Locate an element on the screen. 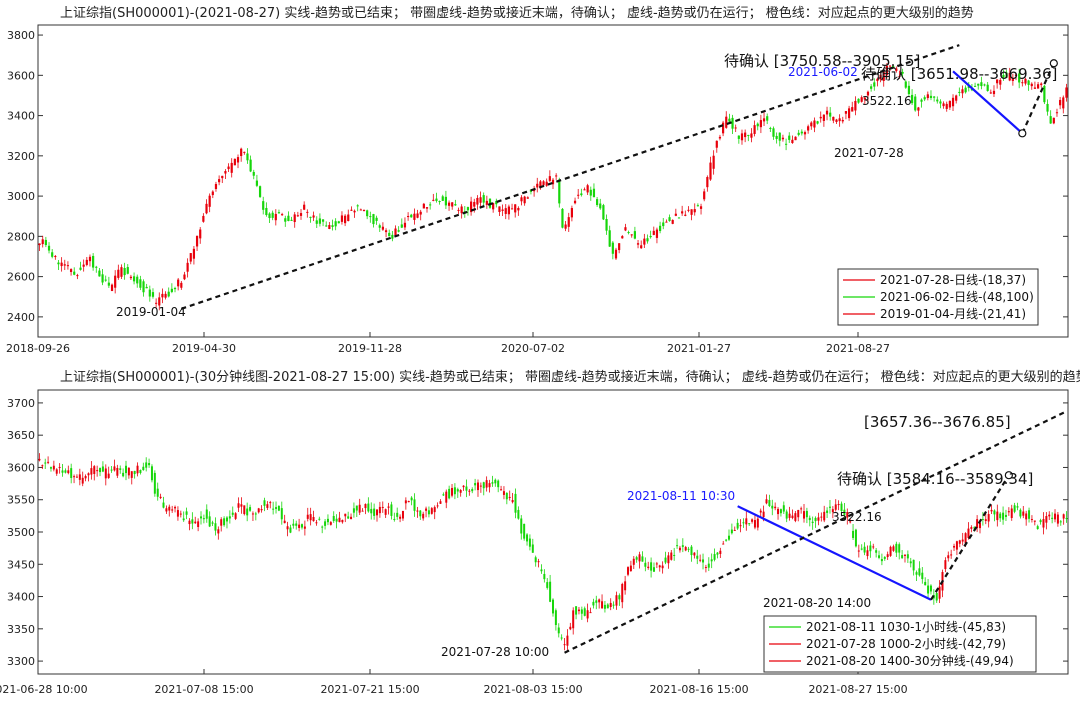 The width and height of the screenshot is (1080, 703). annotation-label: 2021-08-20 14:00 is located at coordinates (817, 603).